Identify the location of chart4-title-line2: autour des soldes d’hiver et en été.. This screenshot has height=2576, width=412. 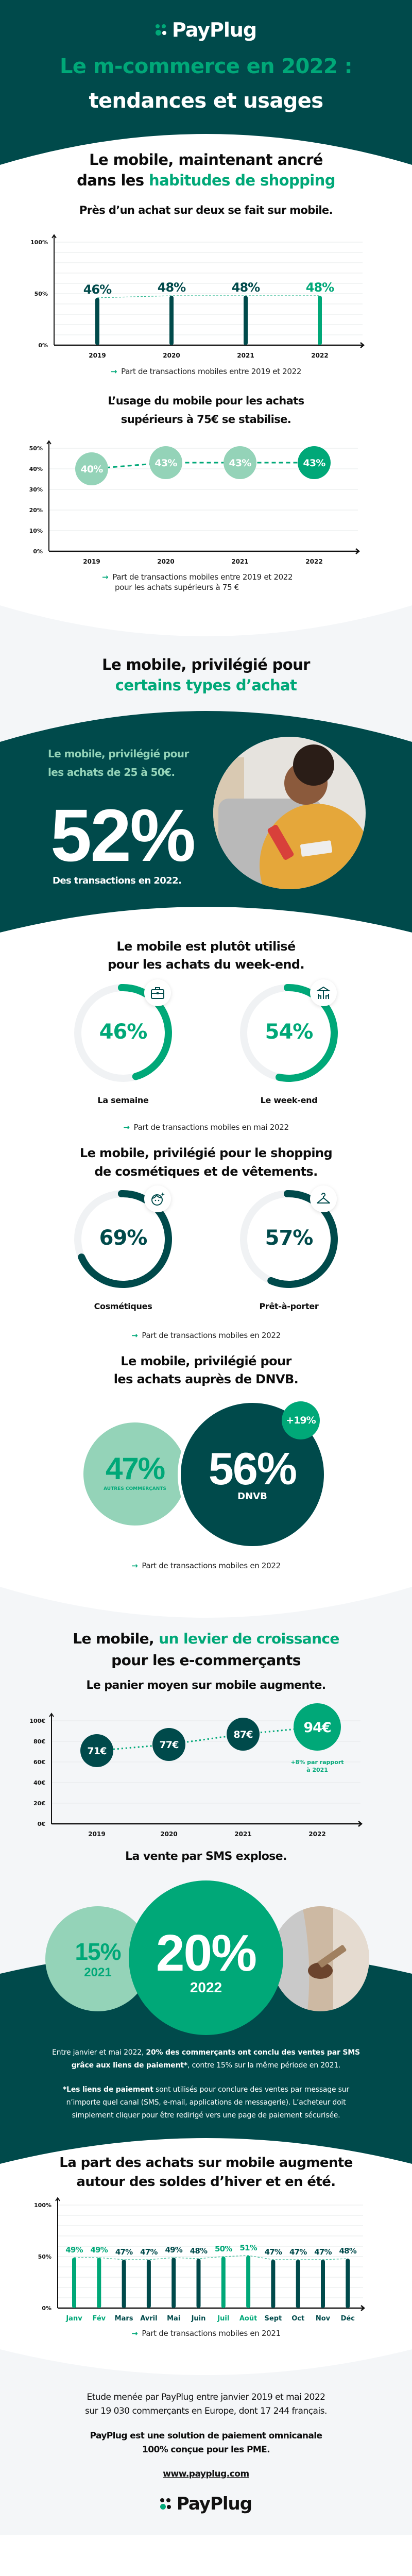
(206, 2182).